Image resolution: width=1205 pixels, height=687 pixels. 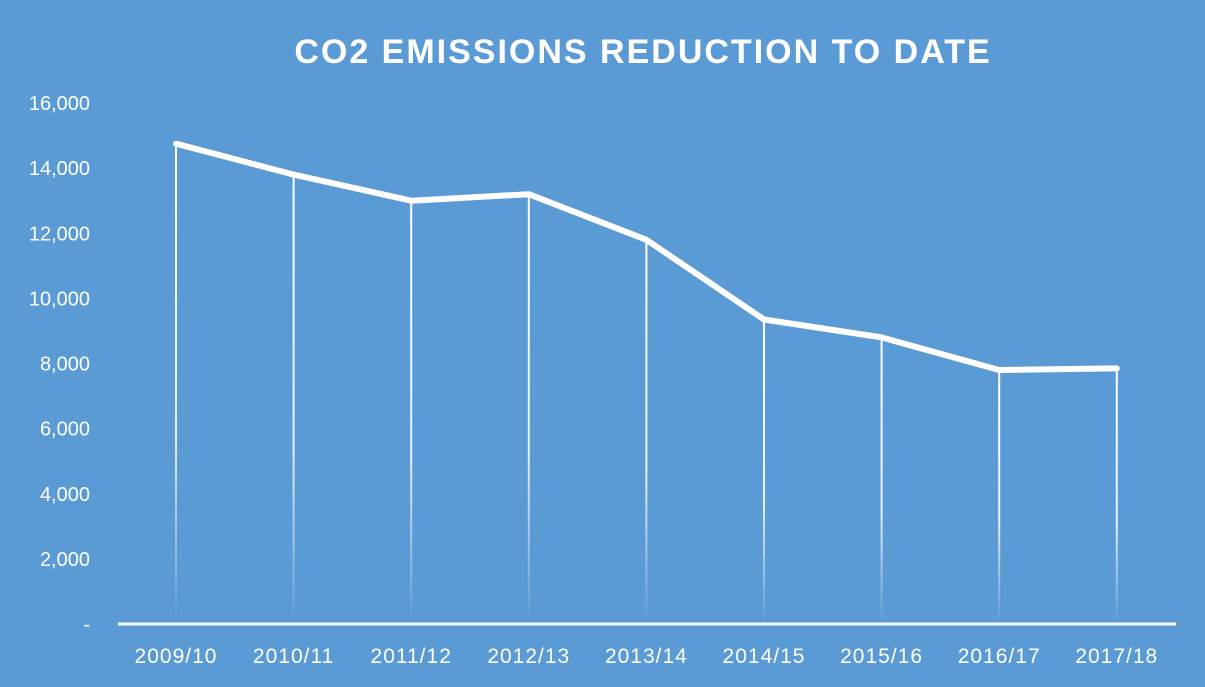 What do you see at coordinates (65, 365) in the screenshot?
I see `y-tick-label: 8,000` at bounding box center [65, 365].